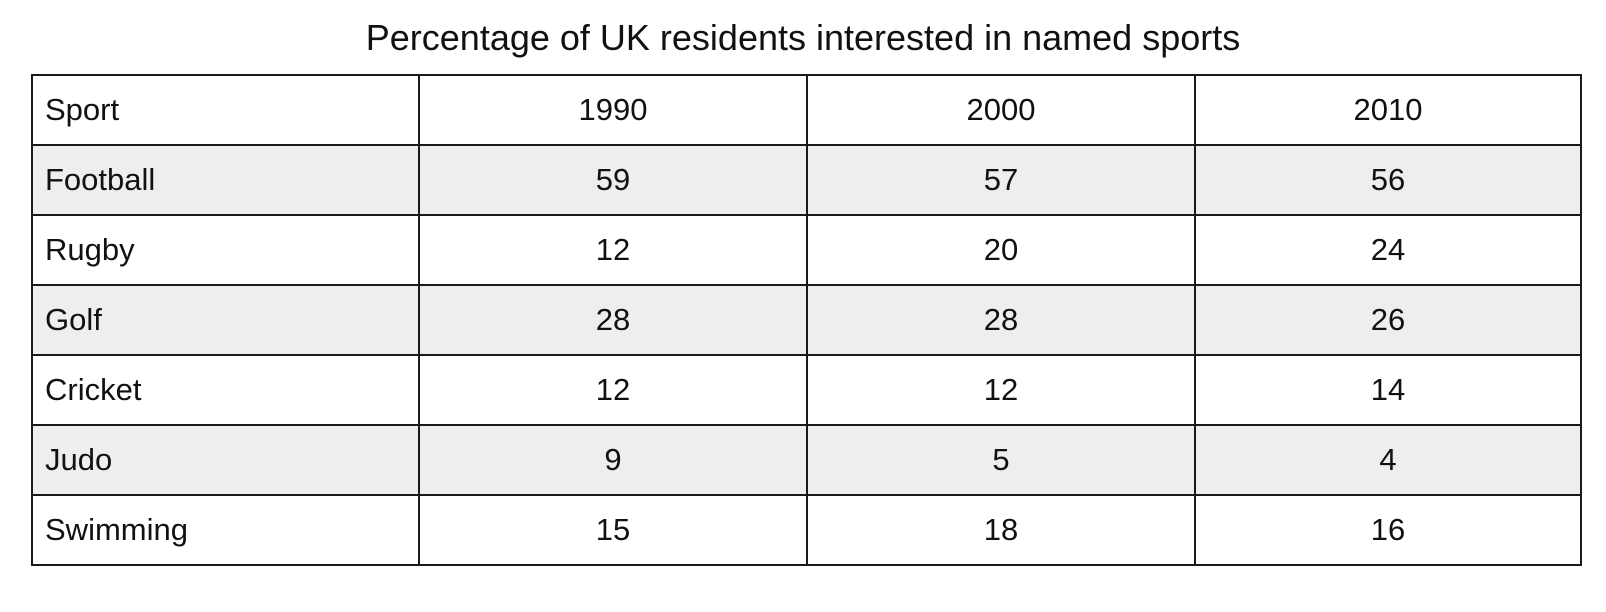 The image size is (1606, 612). Describe the element at coordinates (225, 180) in the screenshot. I see `row-label: Football` at that location.